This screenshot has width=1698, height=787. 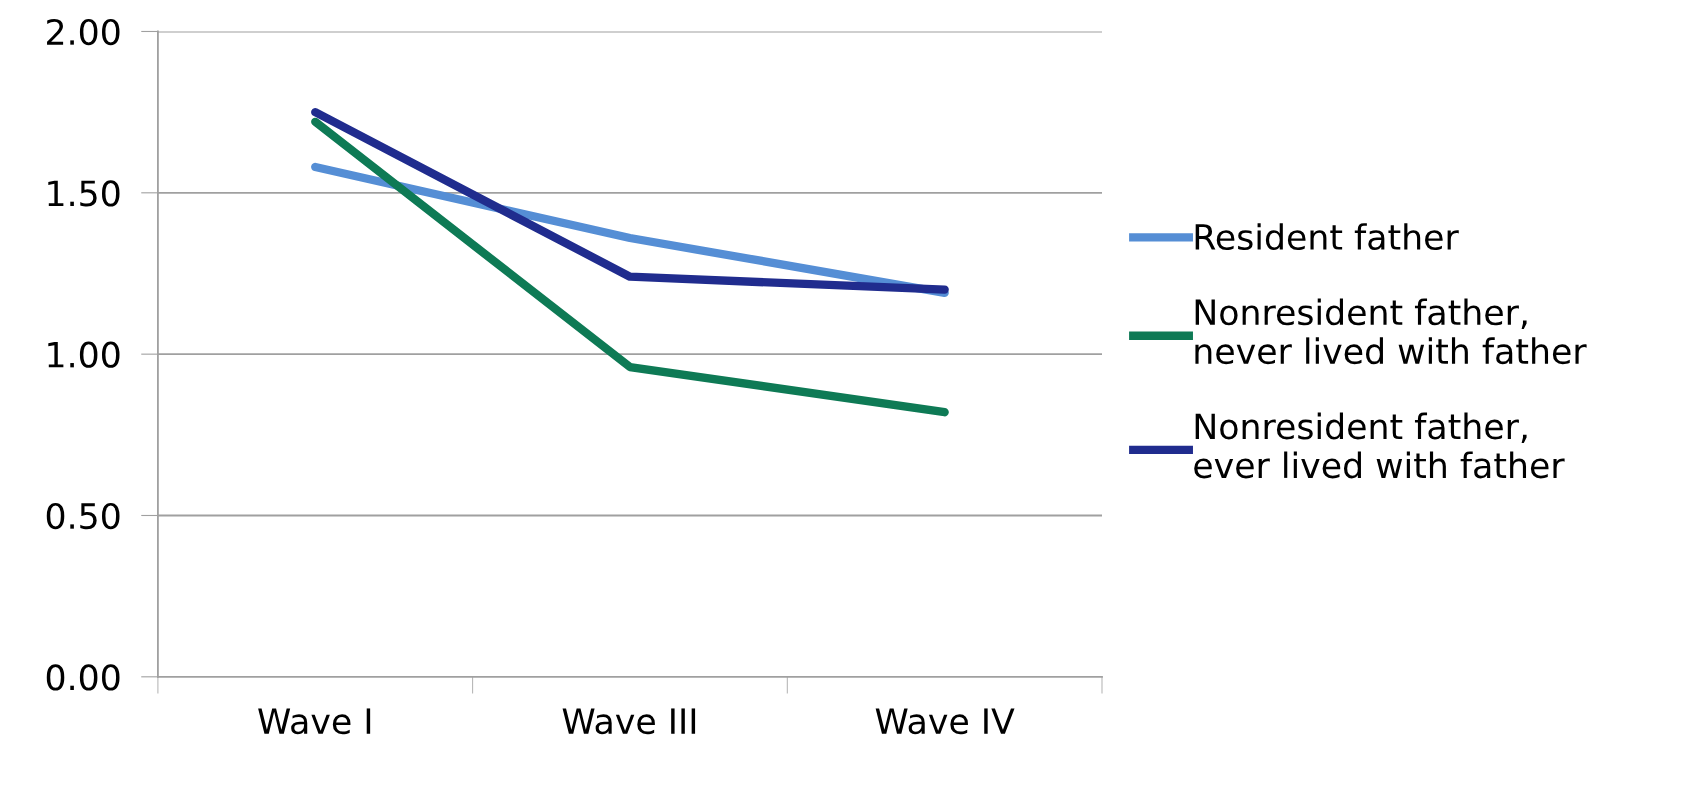 What do you see at coordinates (314, 721) in the screenshot?
I see `x-tick-label: Wave I` at bounding box center [314, 721].